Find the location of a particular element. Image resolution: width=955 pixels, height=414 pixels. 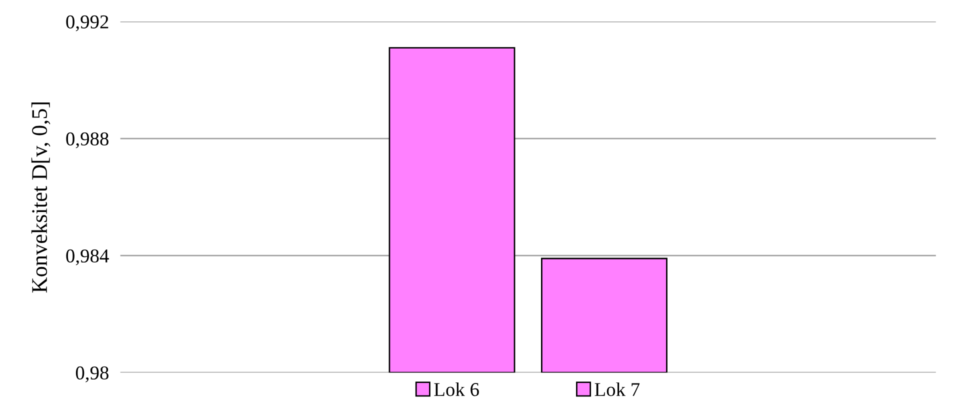

y-tick-label: 0,98 is located at coordinates (92, 374).